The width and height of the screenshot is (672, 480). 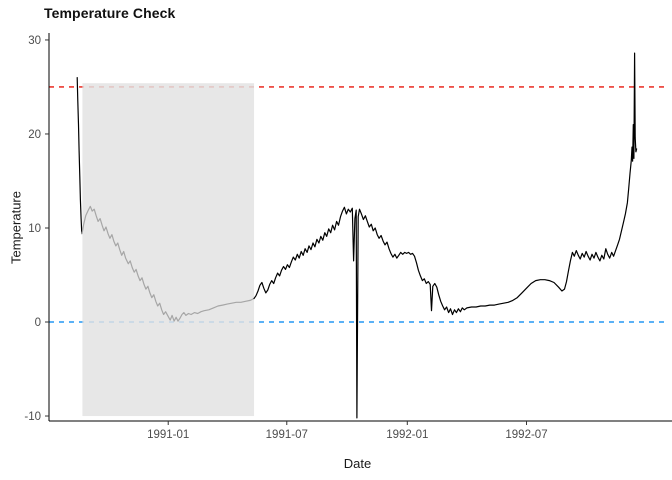 I want to click on x-axis-title: Date, so click(x=357, y=463).